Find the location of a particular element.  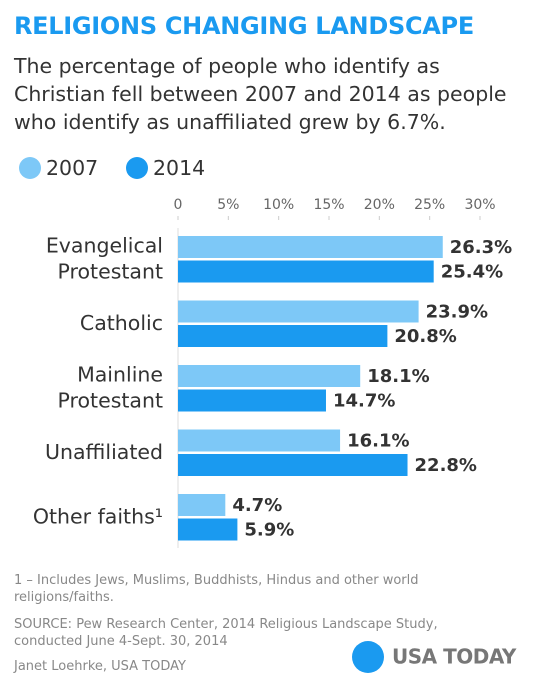

y-tick-label: Evangelical Protestant is located at coordinates (104, 258).